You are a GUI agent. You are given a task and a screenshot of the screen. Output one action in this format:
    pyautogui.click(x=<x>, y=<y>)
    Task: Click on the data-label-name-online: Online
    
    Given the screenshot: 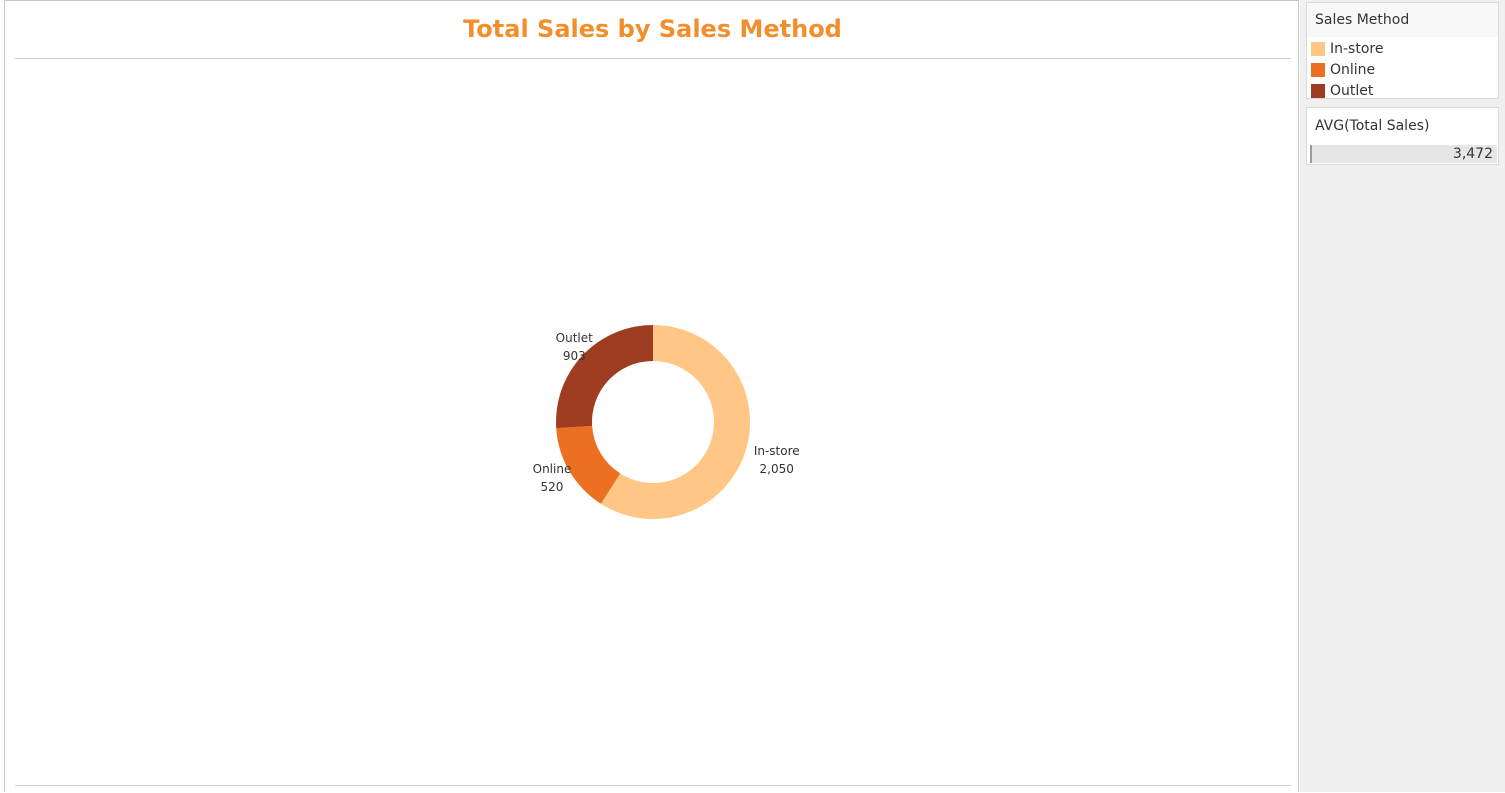 What is the action you would take?
    pyautogui.click(x=552, y=469)
    